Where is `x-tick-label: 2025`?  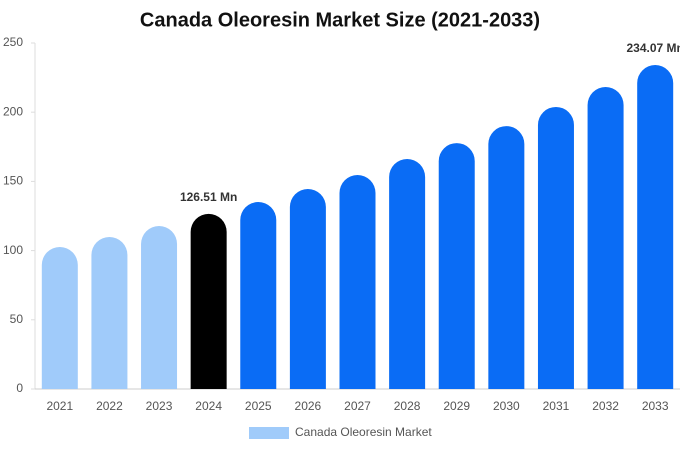
x-tick-label: 2025 is located at coordinates (258, 406).